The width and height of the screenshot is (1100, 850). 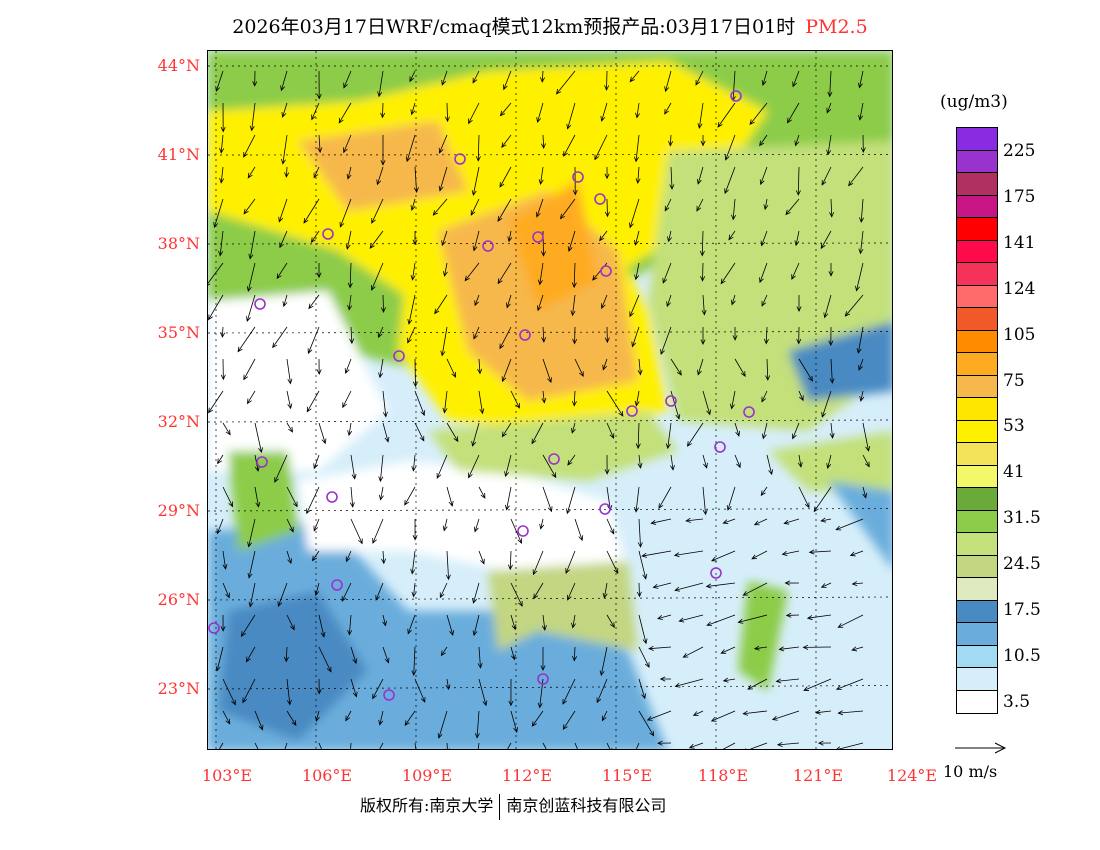 I want to click on lat-label: 38°N, so click(x=178, y=243).